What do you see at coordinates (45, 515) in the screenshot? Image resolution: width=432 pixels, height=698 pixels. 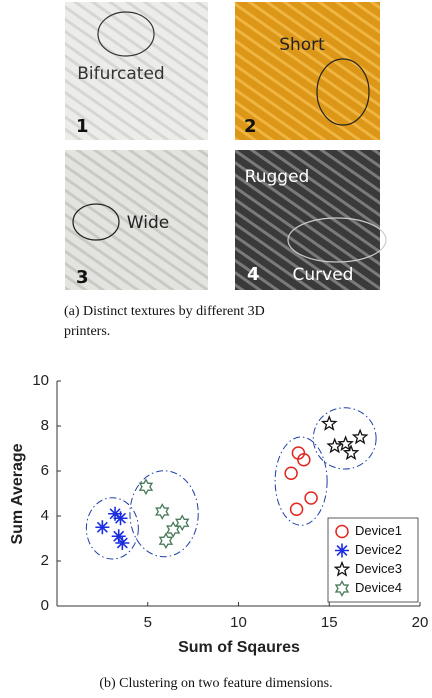 I see `y-tick-label: 4` at bounding box center [45, 515].